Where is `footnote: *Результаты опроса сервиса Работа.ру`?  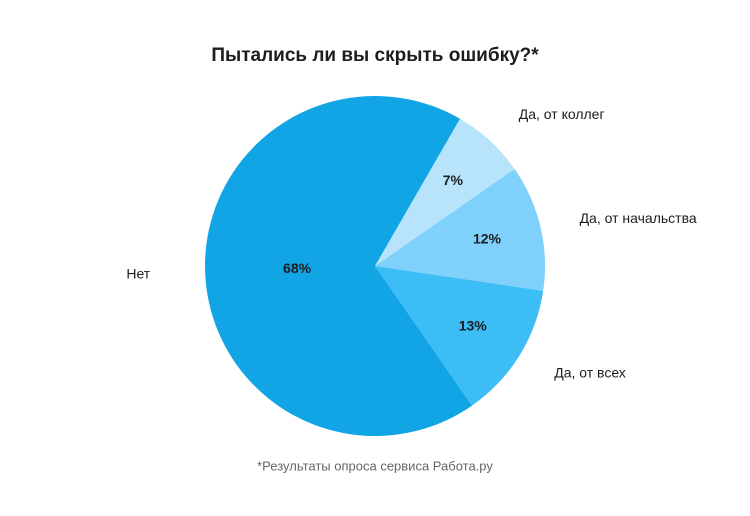 footnote: *Результаты опроса сервиса Работа.ру is located at coordinates (375, 465).